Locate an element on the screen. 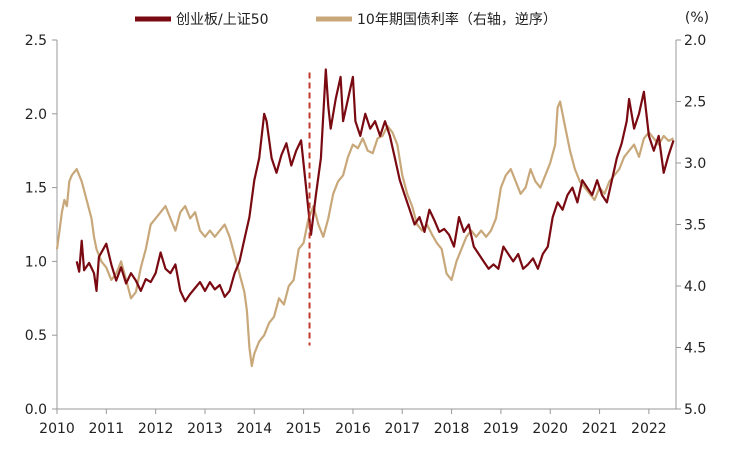 Image resolution: width=735 pixels, height=450 pixels. x-tick-label: 2021 is located at coordinates (600, 429).